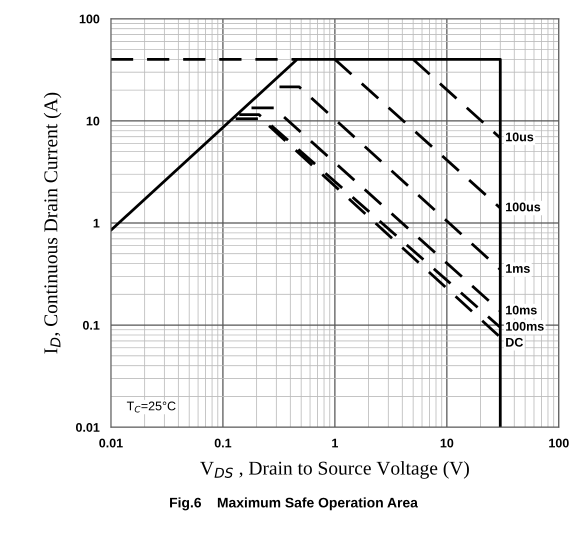 The height and width of the screenshot is (536, 587). What do you see at coordinates (151, 407) in the screenshot?
I see `annotation: T$_{C}$=25°C` at bounding box center [151, 407].